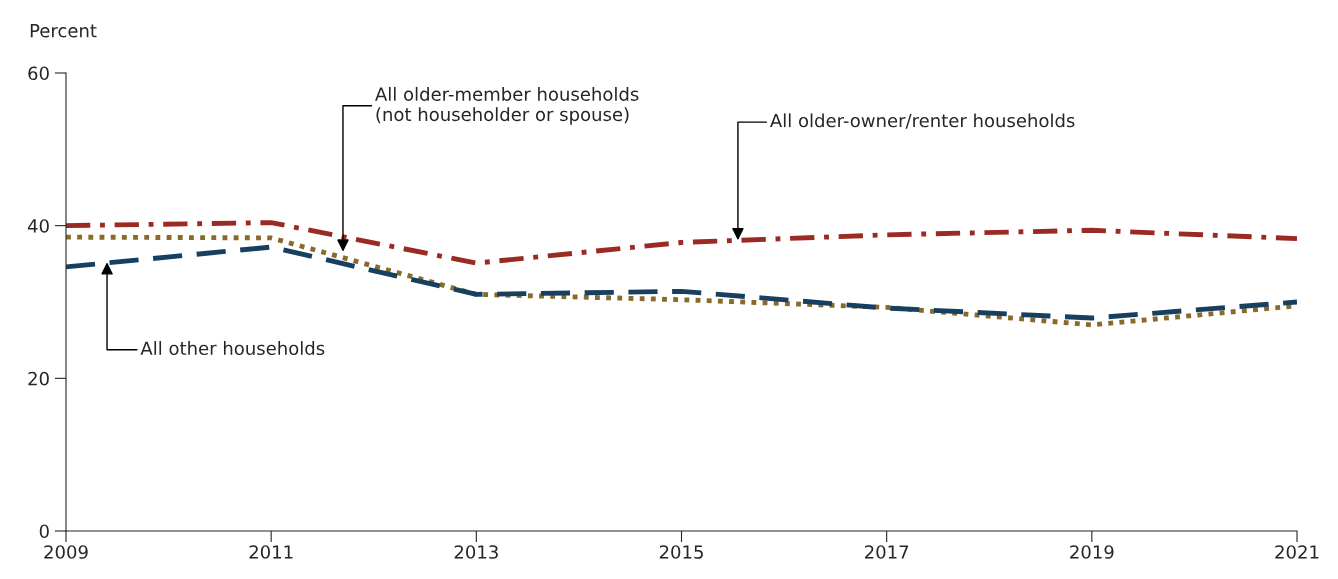 Image resolution: width=1338 pixels, height=579 pixels. What do you see at coordinates (1297, 552) in the screenshot?
I see `x-tick-label: 2021` at bounding box center [1297, 552].